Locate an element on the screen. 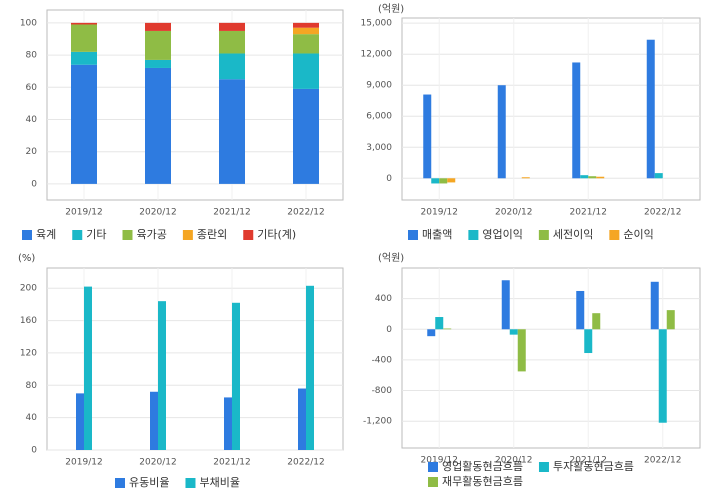  y-tick-label: 9,000 is located at coordinates (379, 86).